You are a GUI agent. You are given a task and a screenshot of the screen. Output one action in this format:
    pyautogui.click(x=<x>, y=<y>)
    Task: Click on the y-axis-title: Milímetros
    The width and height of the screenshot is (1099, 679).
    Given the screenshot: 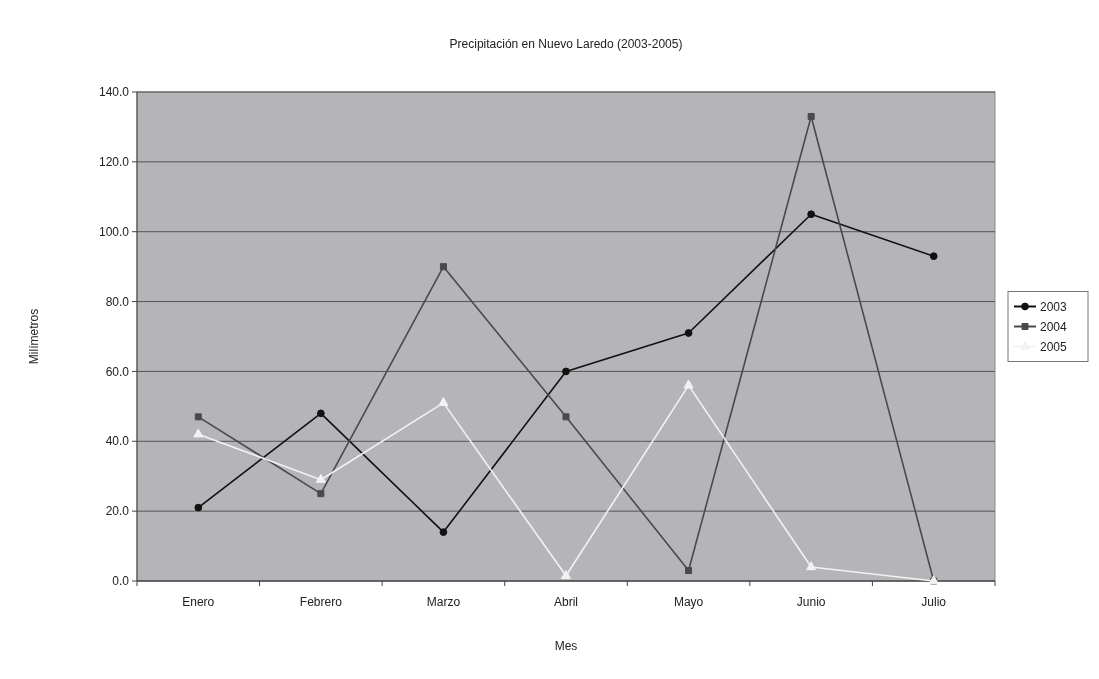 What is the action you would take?
    pyautogui.click(x=34, y=336)
    